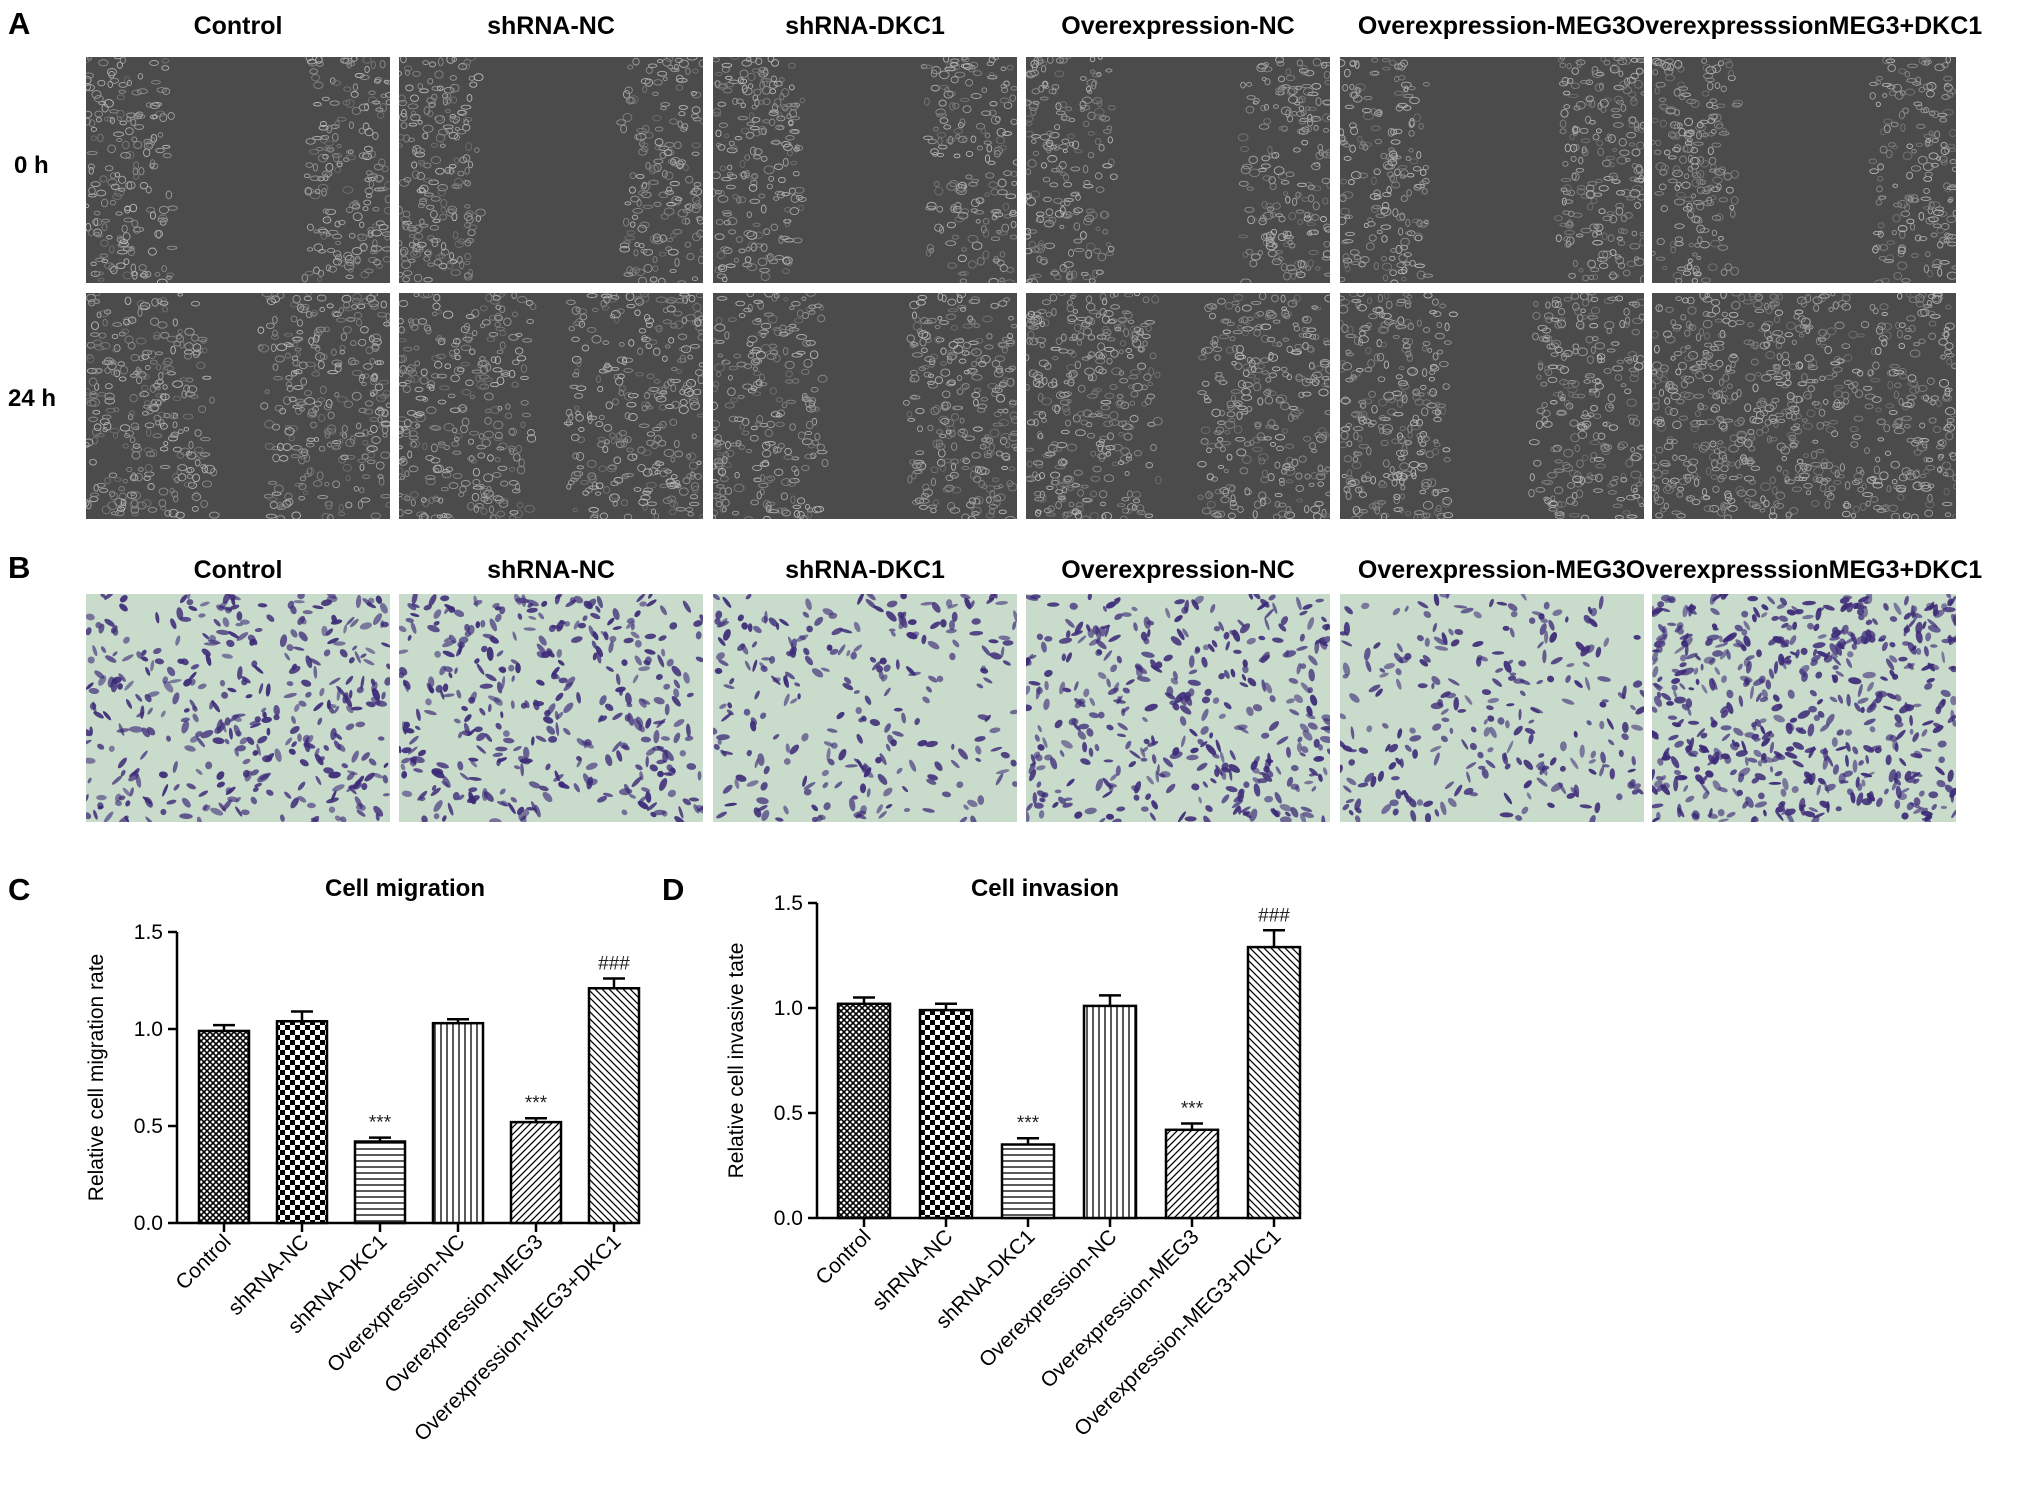  Describe the element at coordinates (1492, 570) in the screenshot. I see `transwell-column-title-overexpression-meg3: Overexpression-MEG3` at that location.